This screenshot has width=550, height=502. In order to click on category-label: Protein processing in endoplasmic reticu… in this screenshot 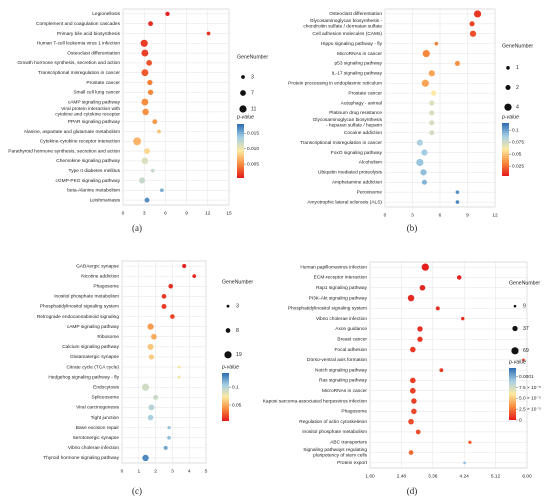, I will do `click(335, 84)`.